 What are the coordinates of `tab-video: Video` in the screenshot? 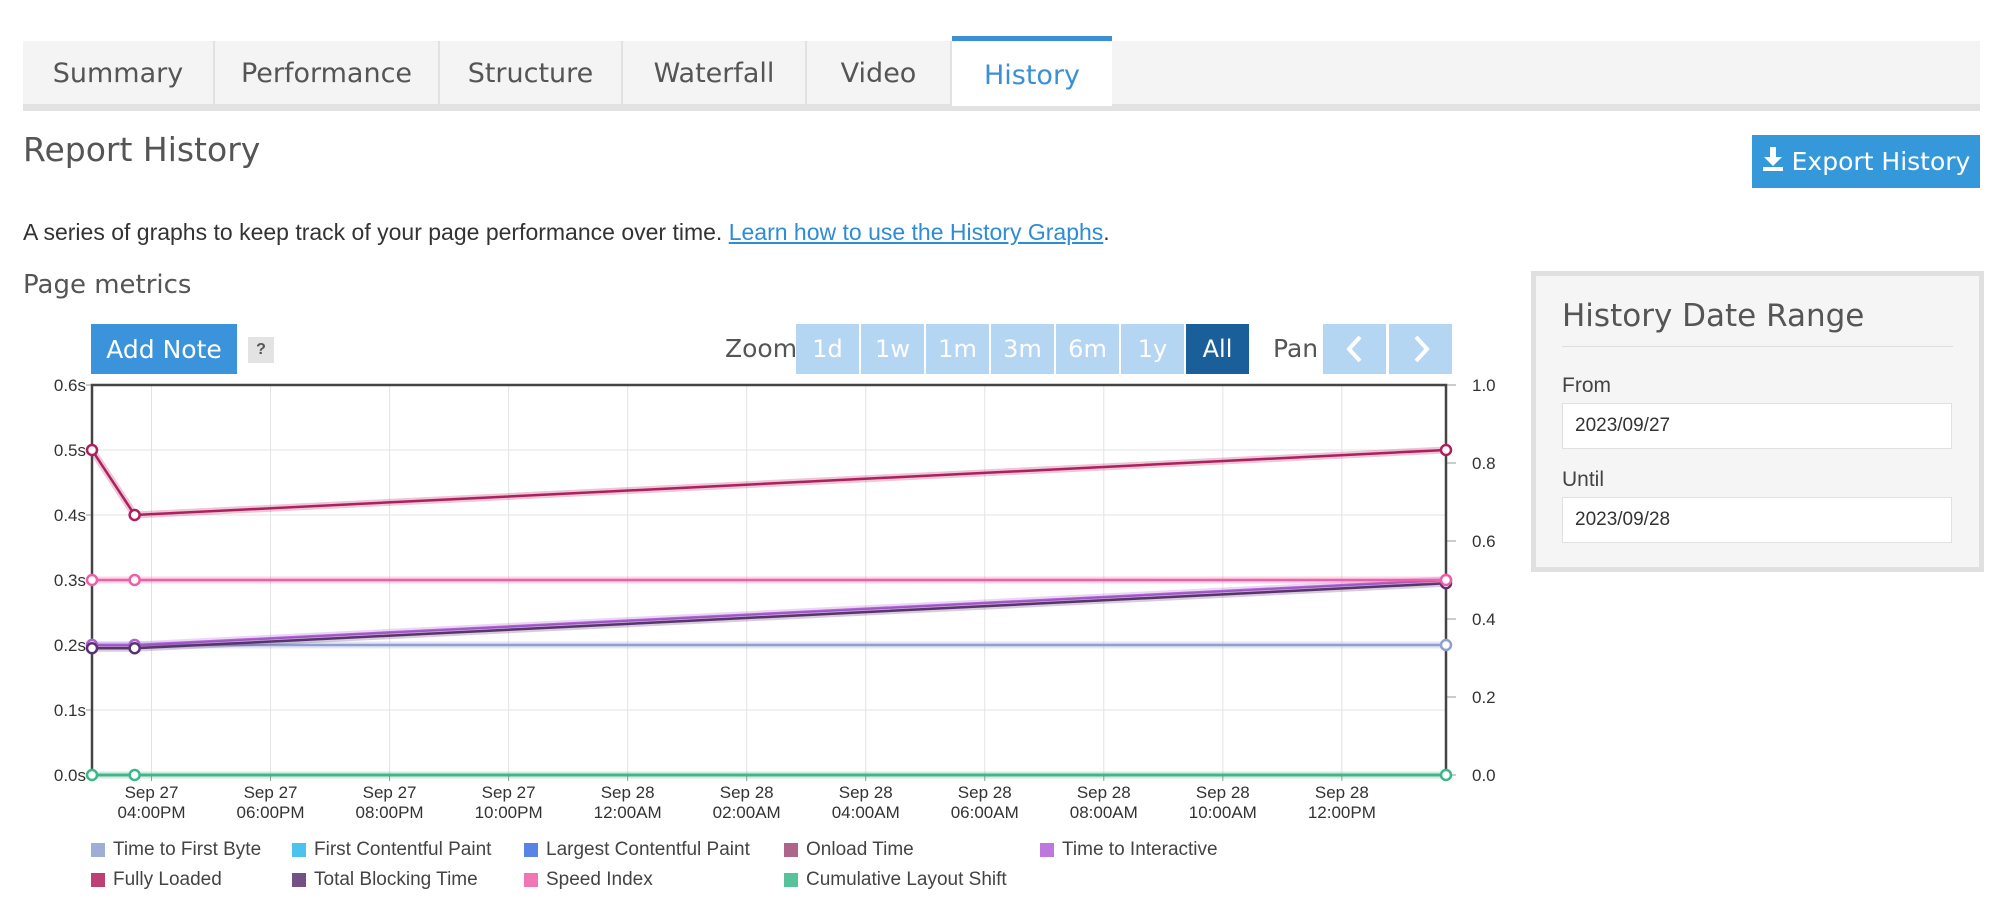 It's located at (879, 72).